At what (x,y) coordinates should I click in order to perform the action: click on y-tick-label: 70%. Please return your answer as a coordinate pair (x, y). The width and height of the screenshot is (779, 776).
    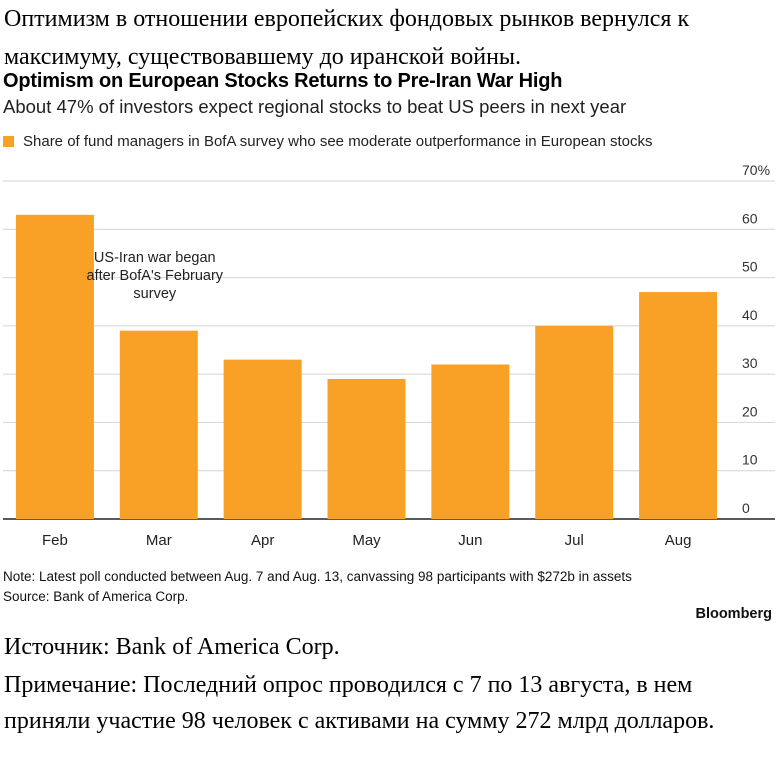
    Looking at the image, I should click on (756, 170).